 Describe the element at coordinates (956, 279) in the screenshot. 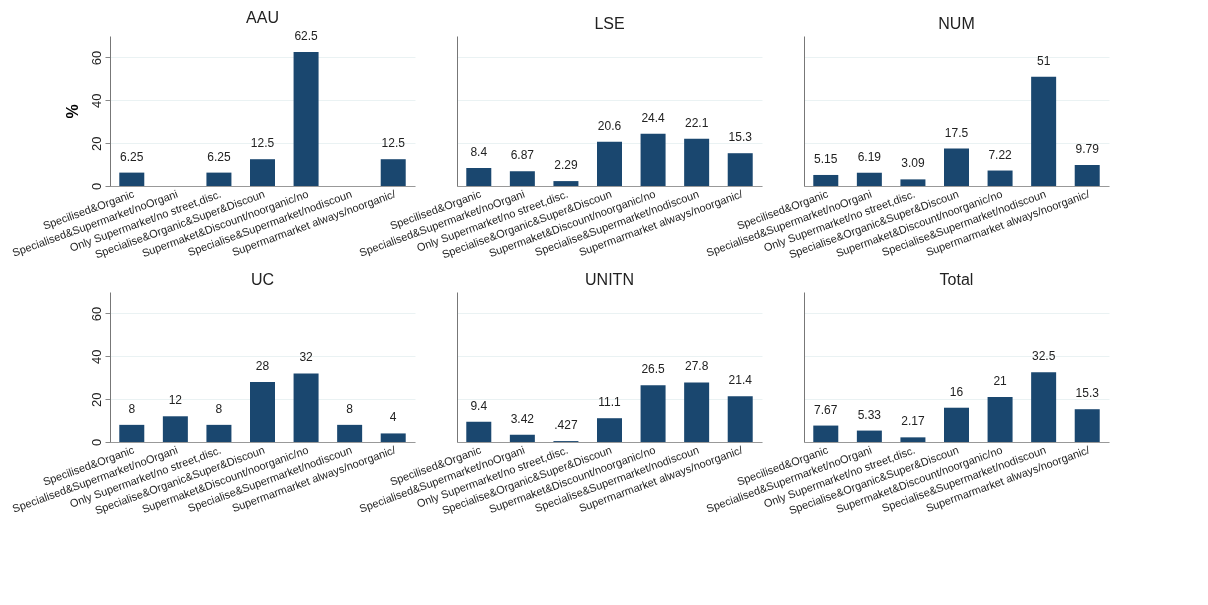

I see `chart-title: Total` at that location.